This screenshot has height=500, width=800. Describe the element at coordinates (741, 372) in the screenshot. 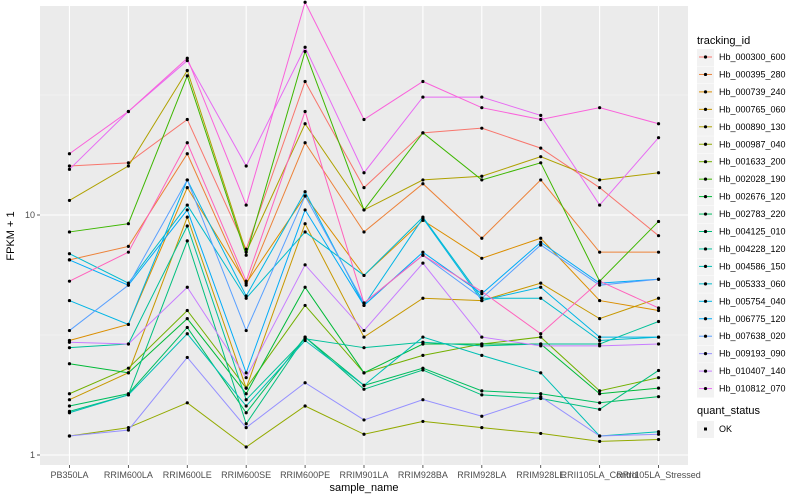

I see `legend-entry: Hb_010407_140` at that location.